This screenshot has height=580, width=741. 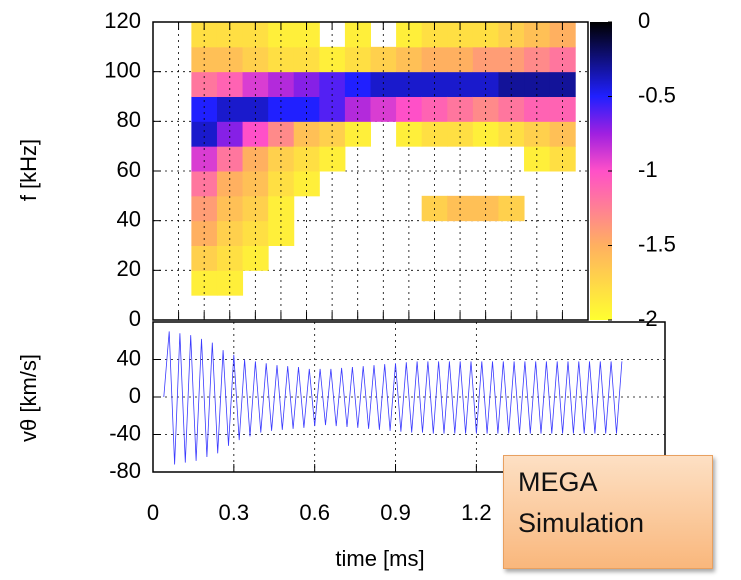 I want to click on y-tick-label: 80, so click(x=129, y=119).